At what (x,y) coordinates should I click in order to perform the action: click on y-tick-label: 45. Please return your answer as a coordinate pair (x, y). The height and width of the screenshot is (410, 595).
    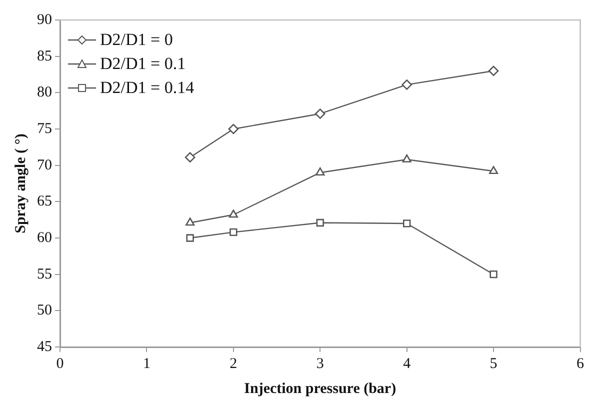
    Looking at the image, I should click on (44, 346).